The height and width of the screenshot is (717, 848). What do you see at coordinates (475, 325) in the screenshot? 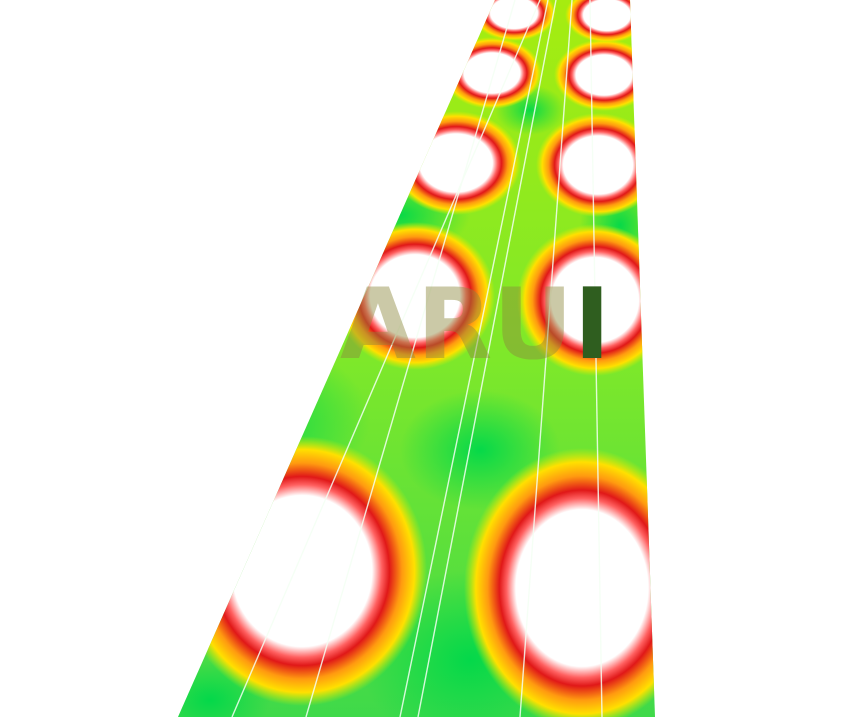
I see `watermark-logo: ARUI` at bounding box center [475, 325].